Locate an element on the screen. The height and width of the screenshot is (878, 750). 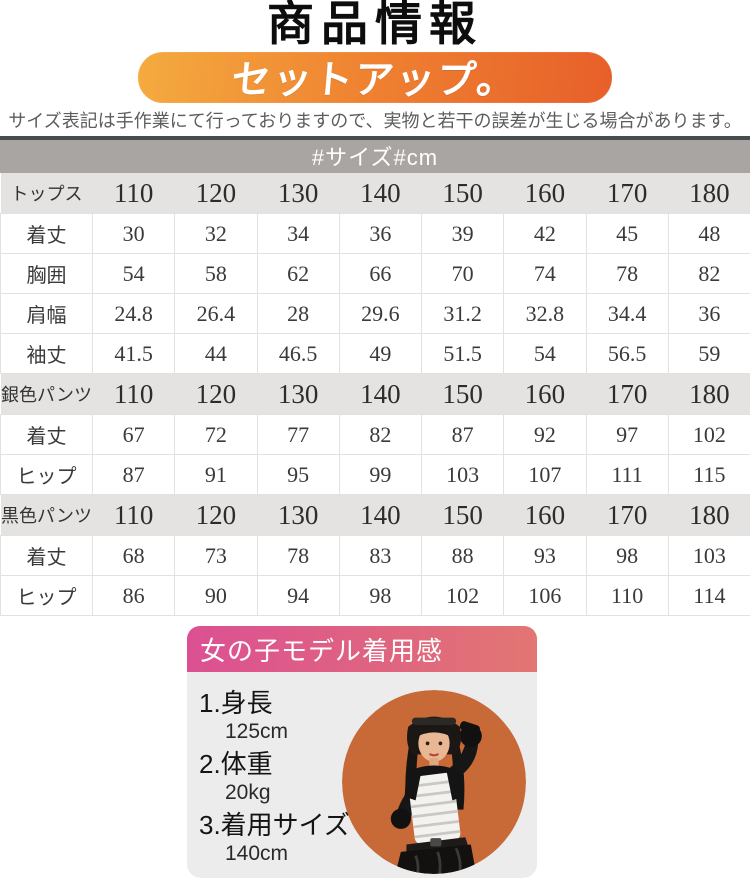
value-cell: 42 is located at coordinates (545, 234).